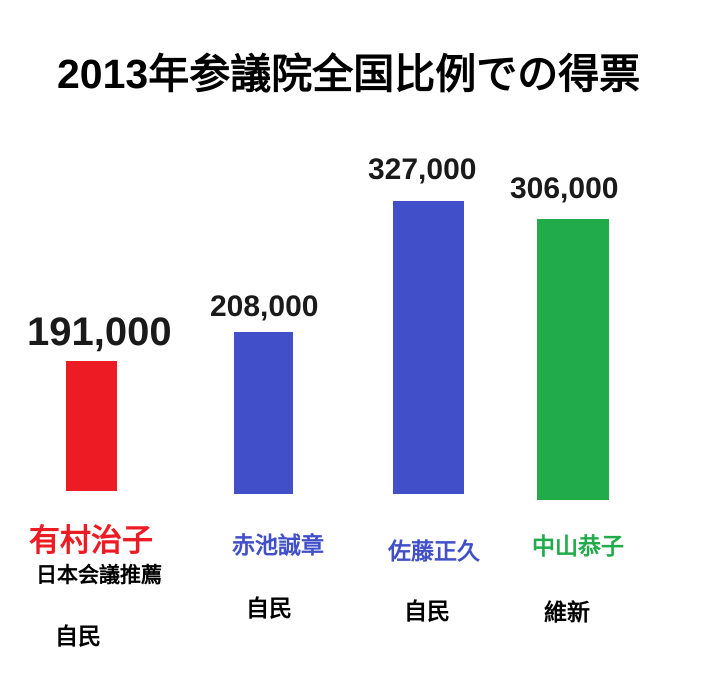 The width and height of the screenshot is (720, 683). What do you see at coordinates (422, 169) in the screenshot?
I see `value-label-sato: 327,000` at bounding box center [422, 169].